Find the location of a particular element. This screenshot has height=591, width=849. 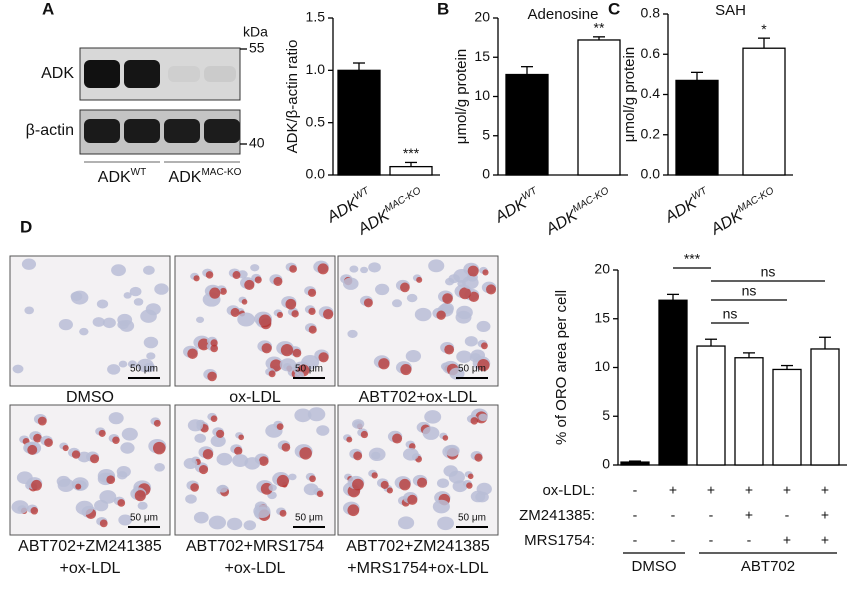

blot-marker: 55 is located at coordinates (257, 48).